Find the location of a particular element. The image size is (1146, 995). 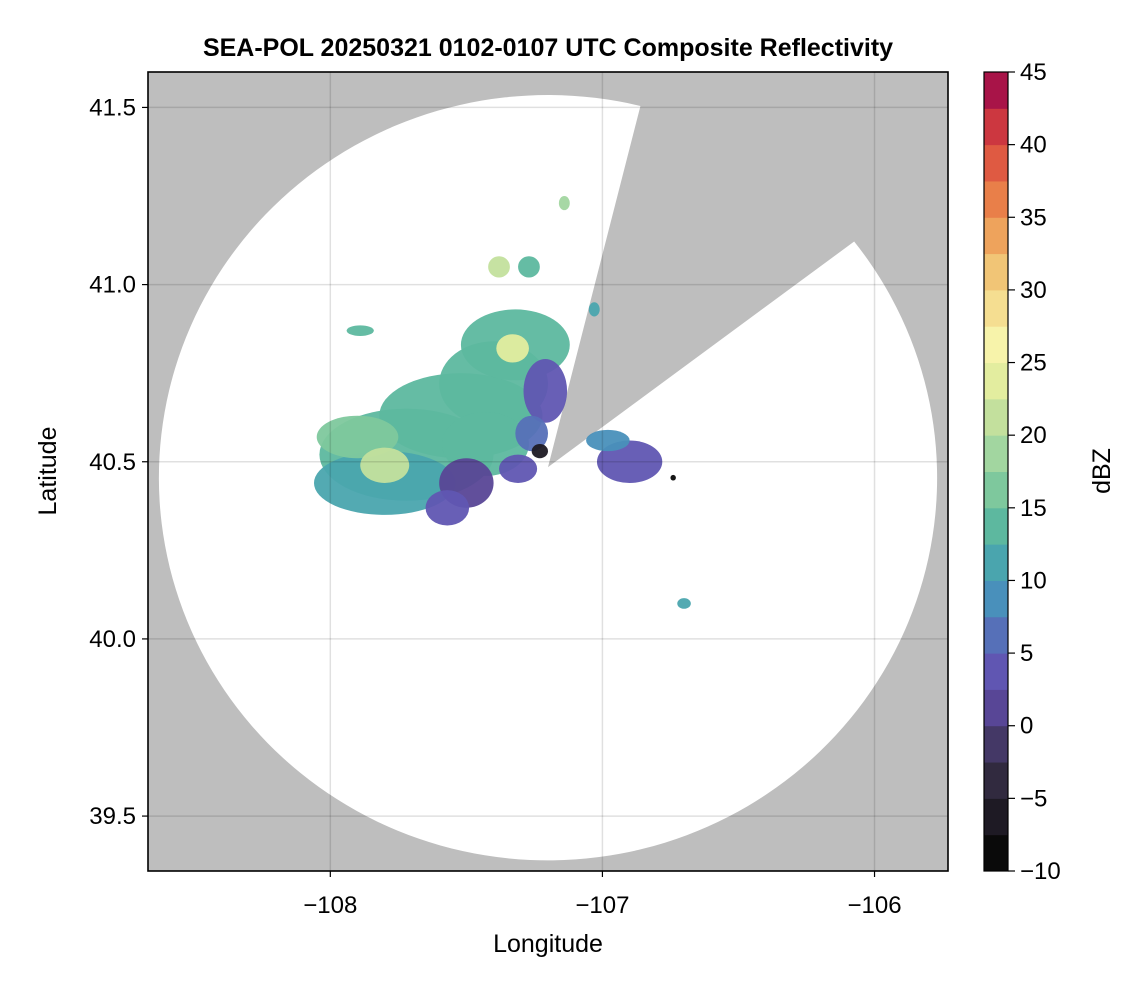

x-tick-label-1: −107 is located at coordinates (602, 905).